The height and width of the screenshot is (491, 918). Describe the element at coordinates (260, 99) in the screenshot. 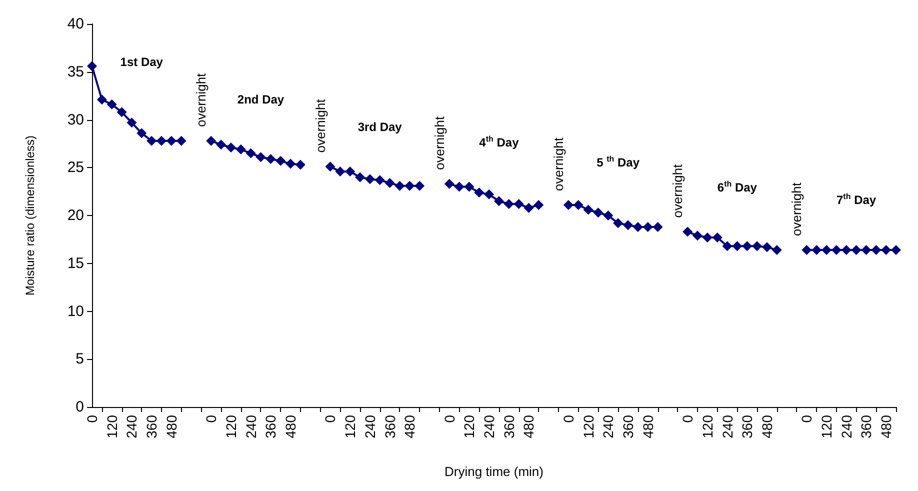

I see `annotation: 2nd Day` at that location.